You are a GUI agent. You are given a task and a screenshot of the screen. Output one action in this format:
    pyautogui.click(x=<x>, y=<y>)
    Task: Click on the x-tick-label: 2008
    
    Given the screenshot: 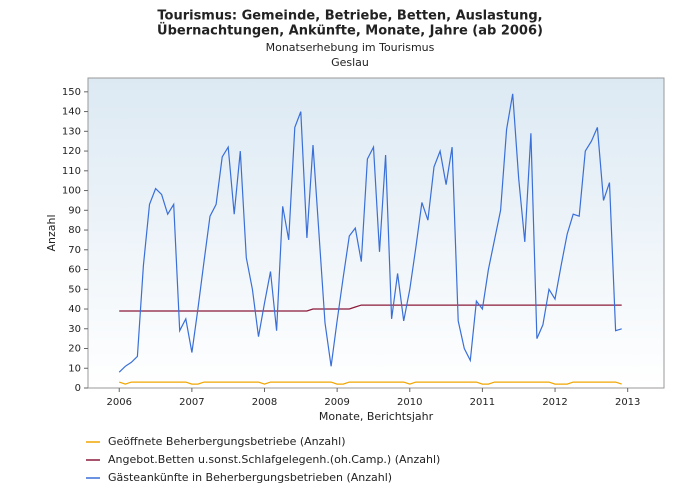 What is the action you would take?
    pyautogui.click(x=264, y=402)
    